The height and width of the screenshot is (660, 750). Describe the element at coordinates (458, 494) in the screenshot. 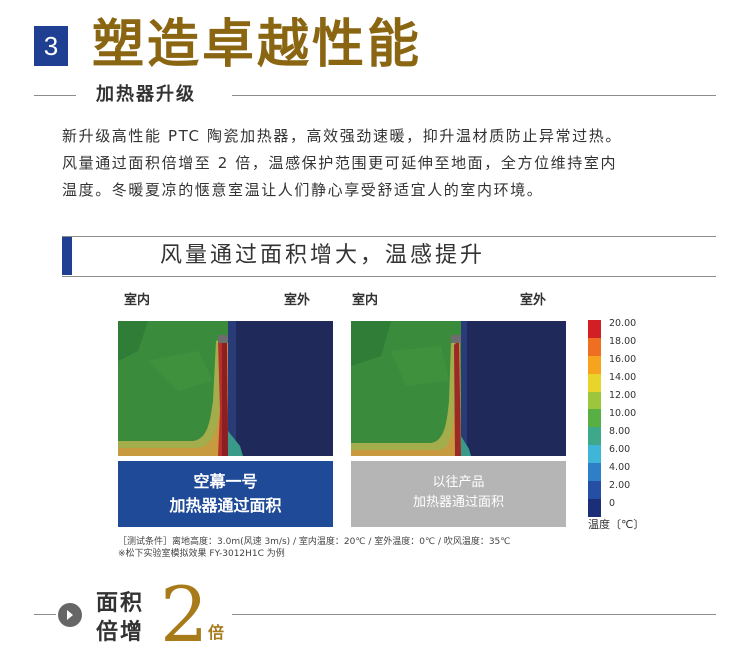

I see `panel2-caption: 以往产品 加热器通过面积` at that location.